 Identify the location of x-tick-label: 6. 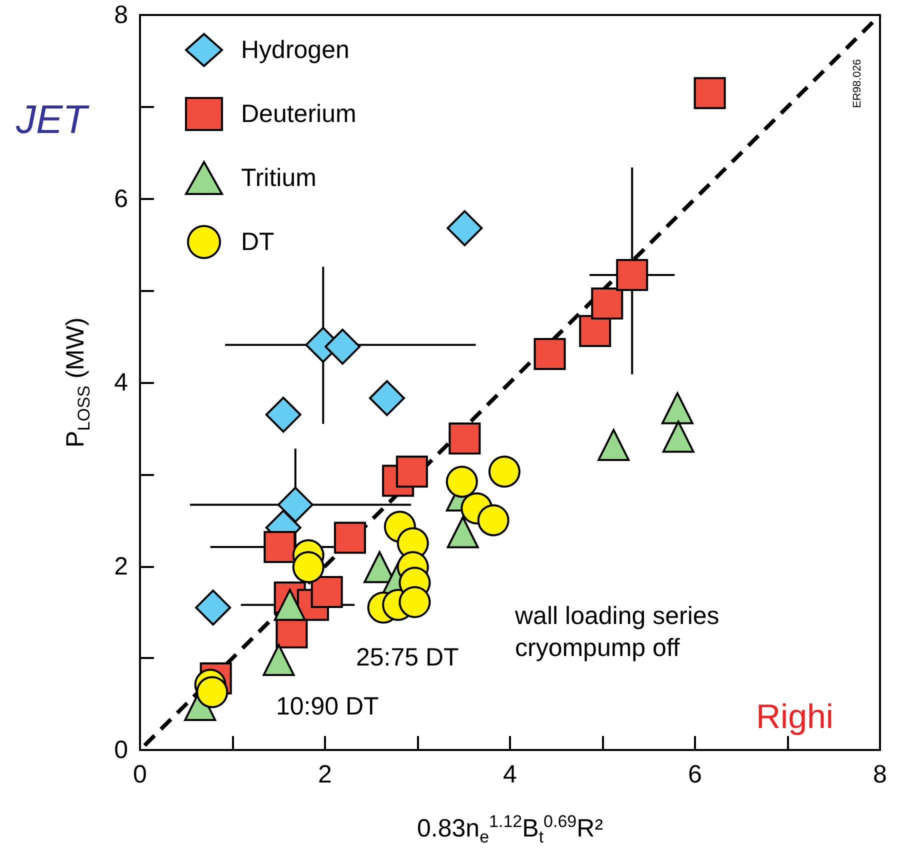
(695, 774).